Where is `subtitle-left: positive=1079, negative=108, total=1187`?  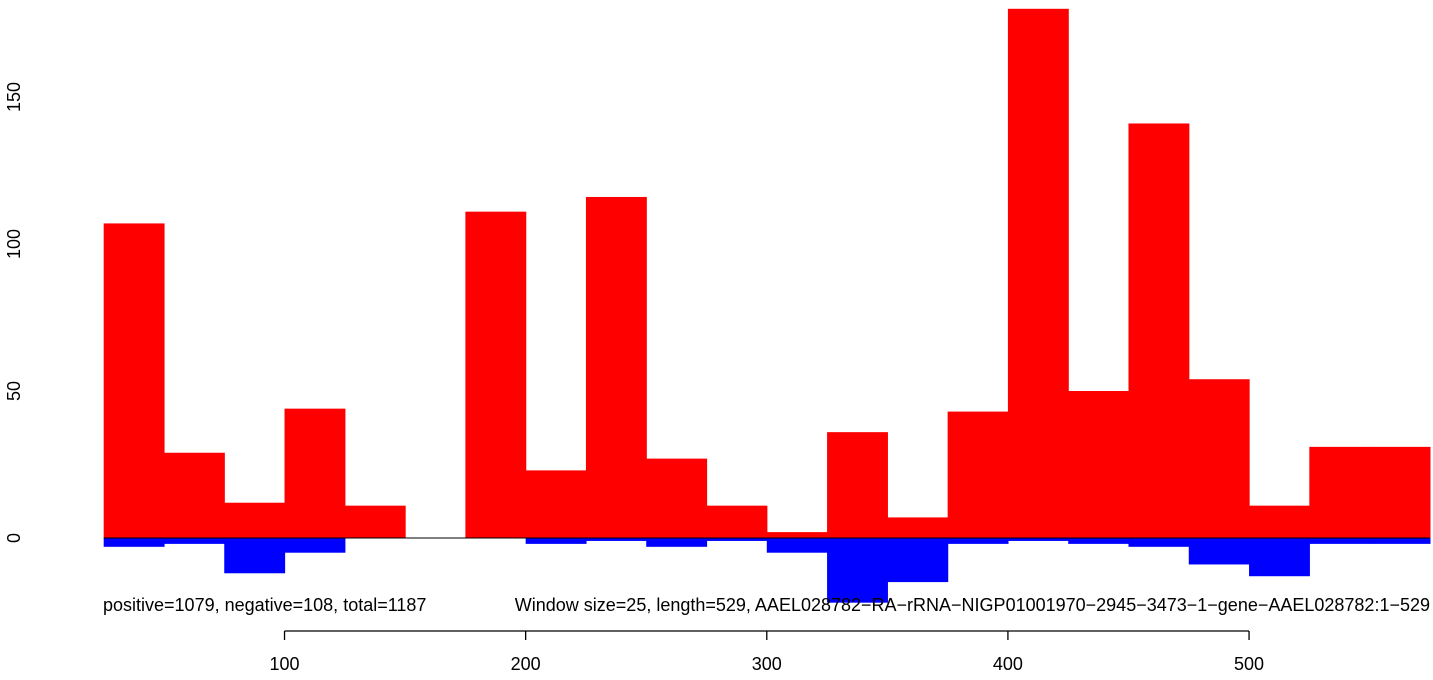
subtitle-left: positive=1079, negative=108, total=1187 is located at coordinates (264, 605).